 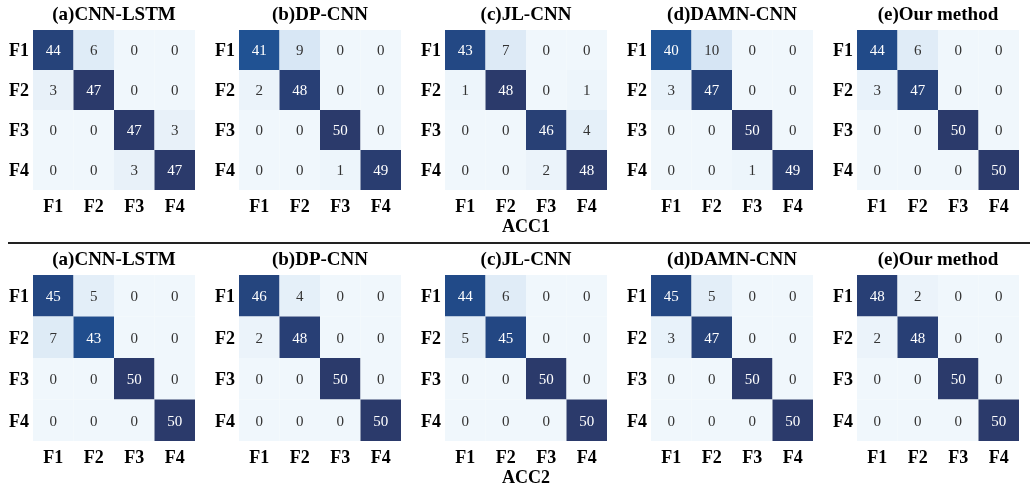 What do you see at coordinates (637, 90) in the screenshot?
I see `y-tick-label: F2` at bounding box center [637, 90].